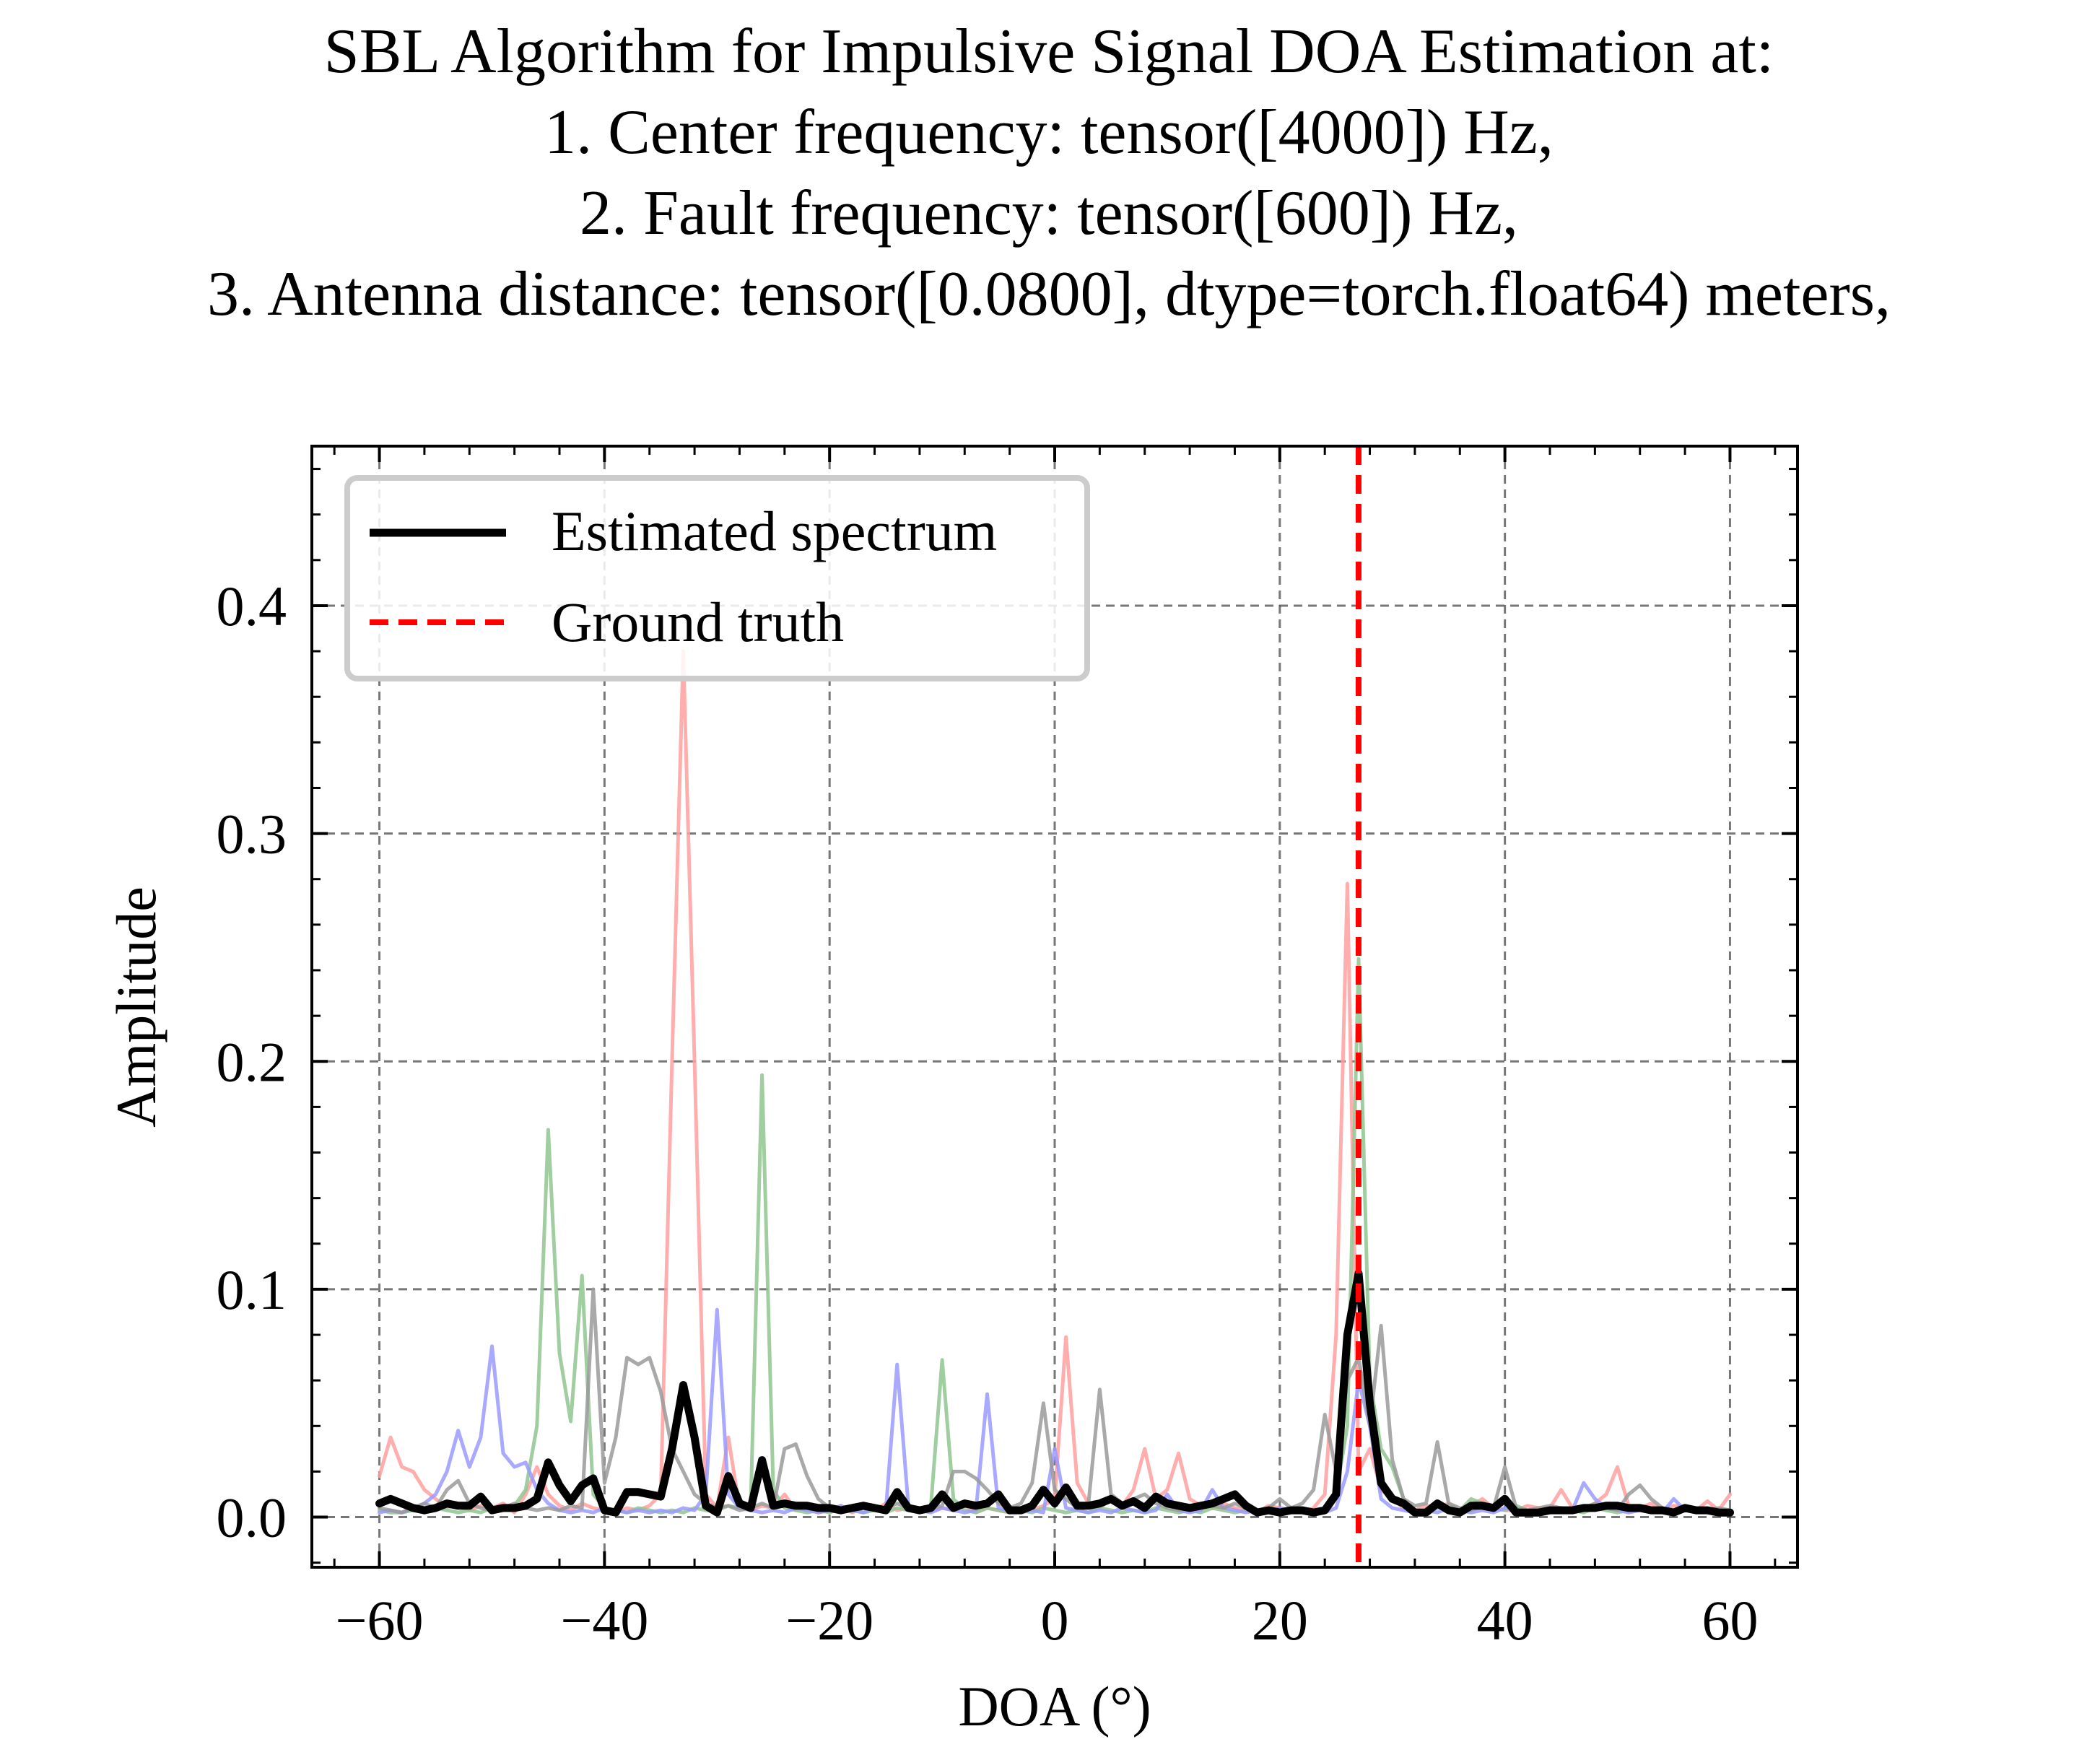  I want to click on chart-title-line-2: 1. Center frequency: tensor([4000]) Hz,, so click(1049, 132).